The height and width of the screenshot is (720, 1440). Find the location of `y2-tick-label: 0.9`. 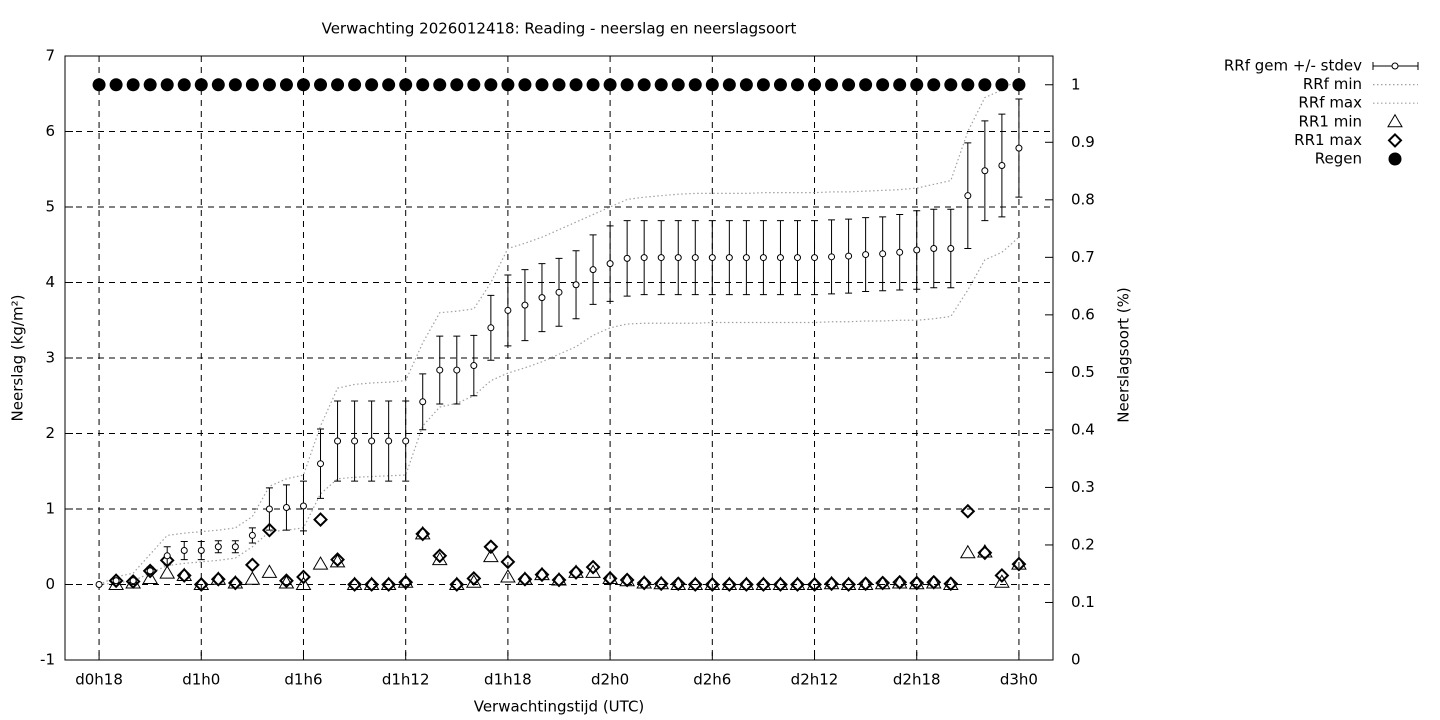

y2-tick-label: 0.9 is located at coordinates (1083, 142).